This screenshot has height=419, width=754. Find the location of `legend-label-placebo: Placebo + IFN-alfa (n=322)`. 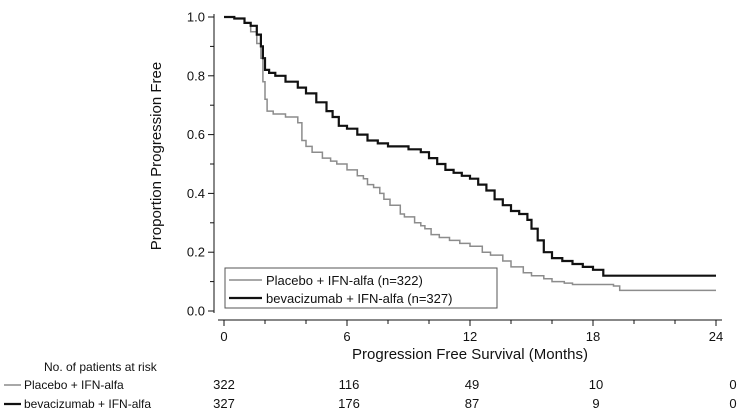

legend-label-placebo: Placebo + IFN-alfa (n=322) is located at coordinates (344, 280).